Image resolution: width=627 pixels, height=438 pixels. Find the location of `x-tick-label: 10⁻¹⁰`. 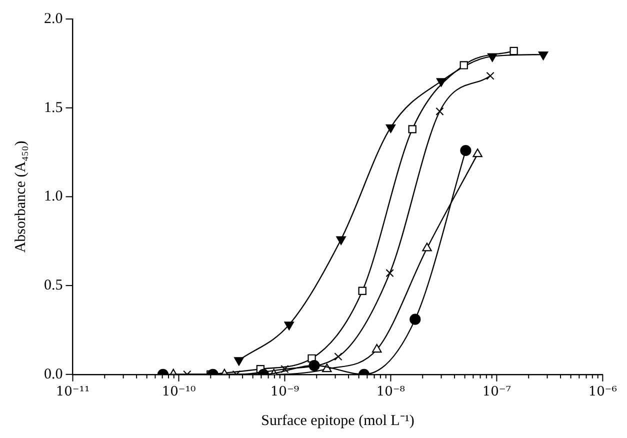

x-tick-label: 10⁻¹⁰ is located at coordinates (179, 392).